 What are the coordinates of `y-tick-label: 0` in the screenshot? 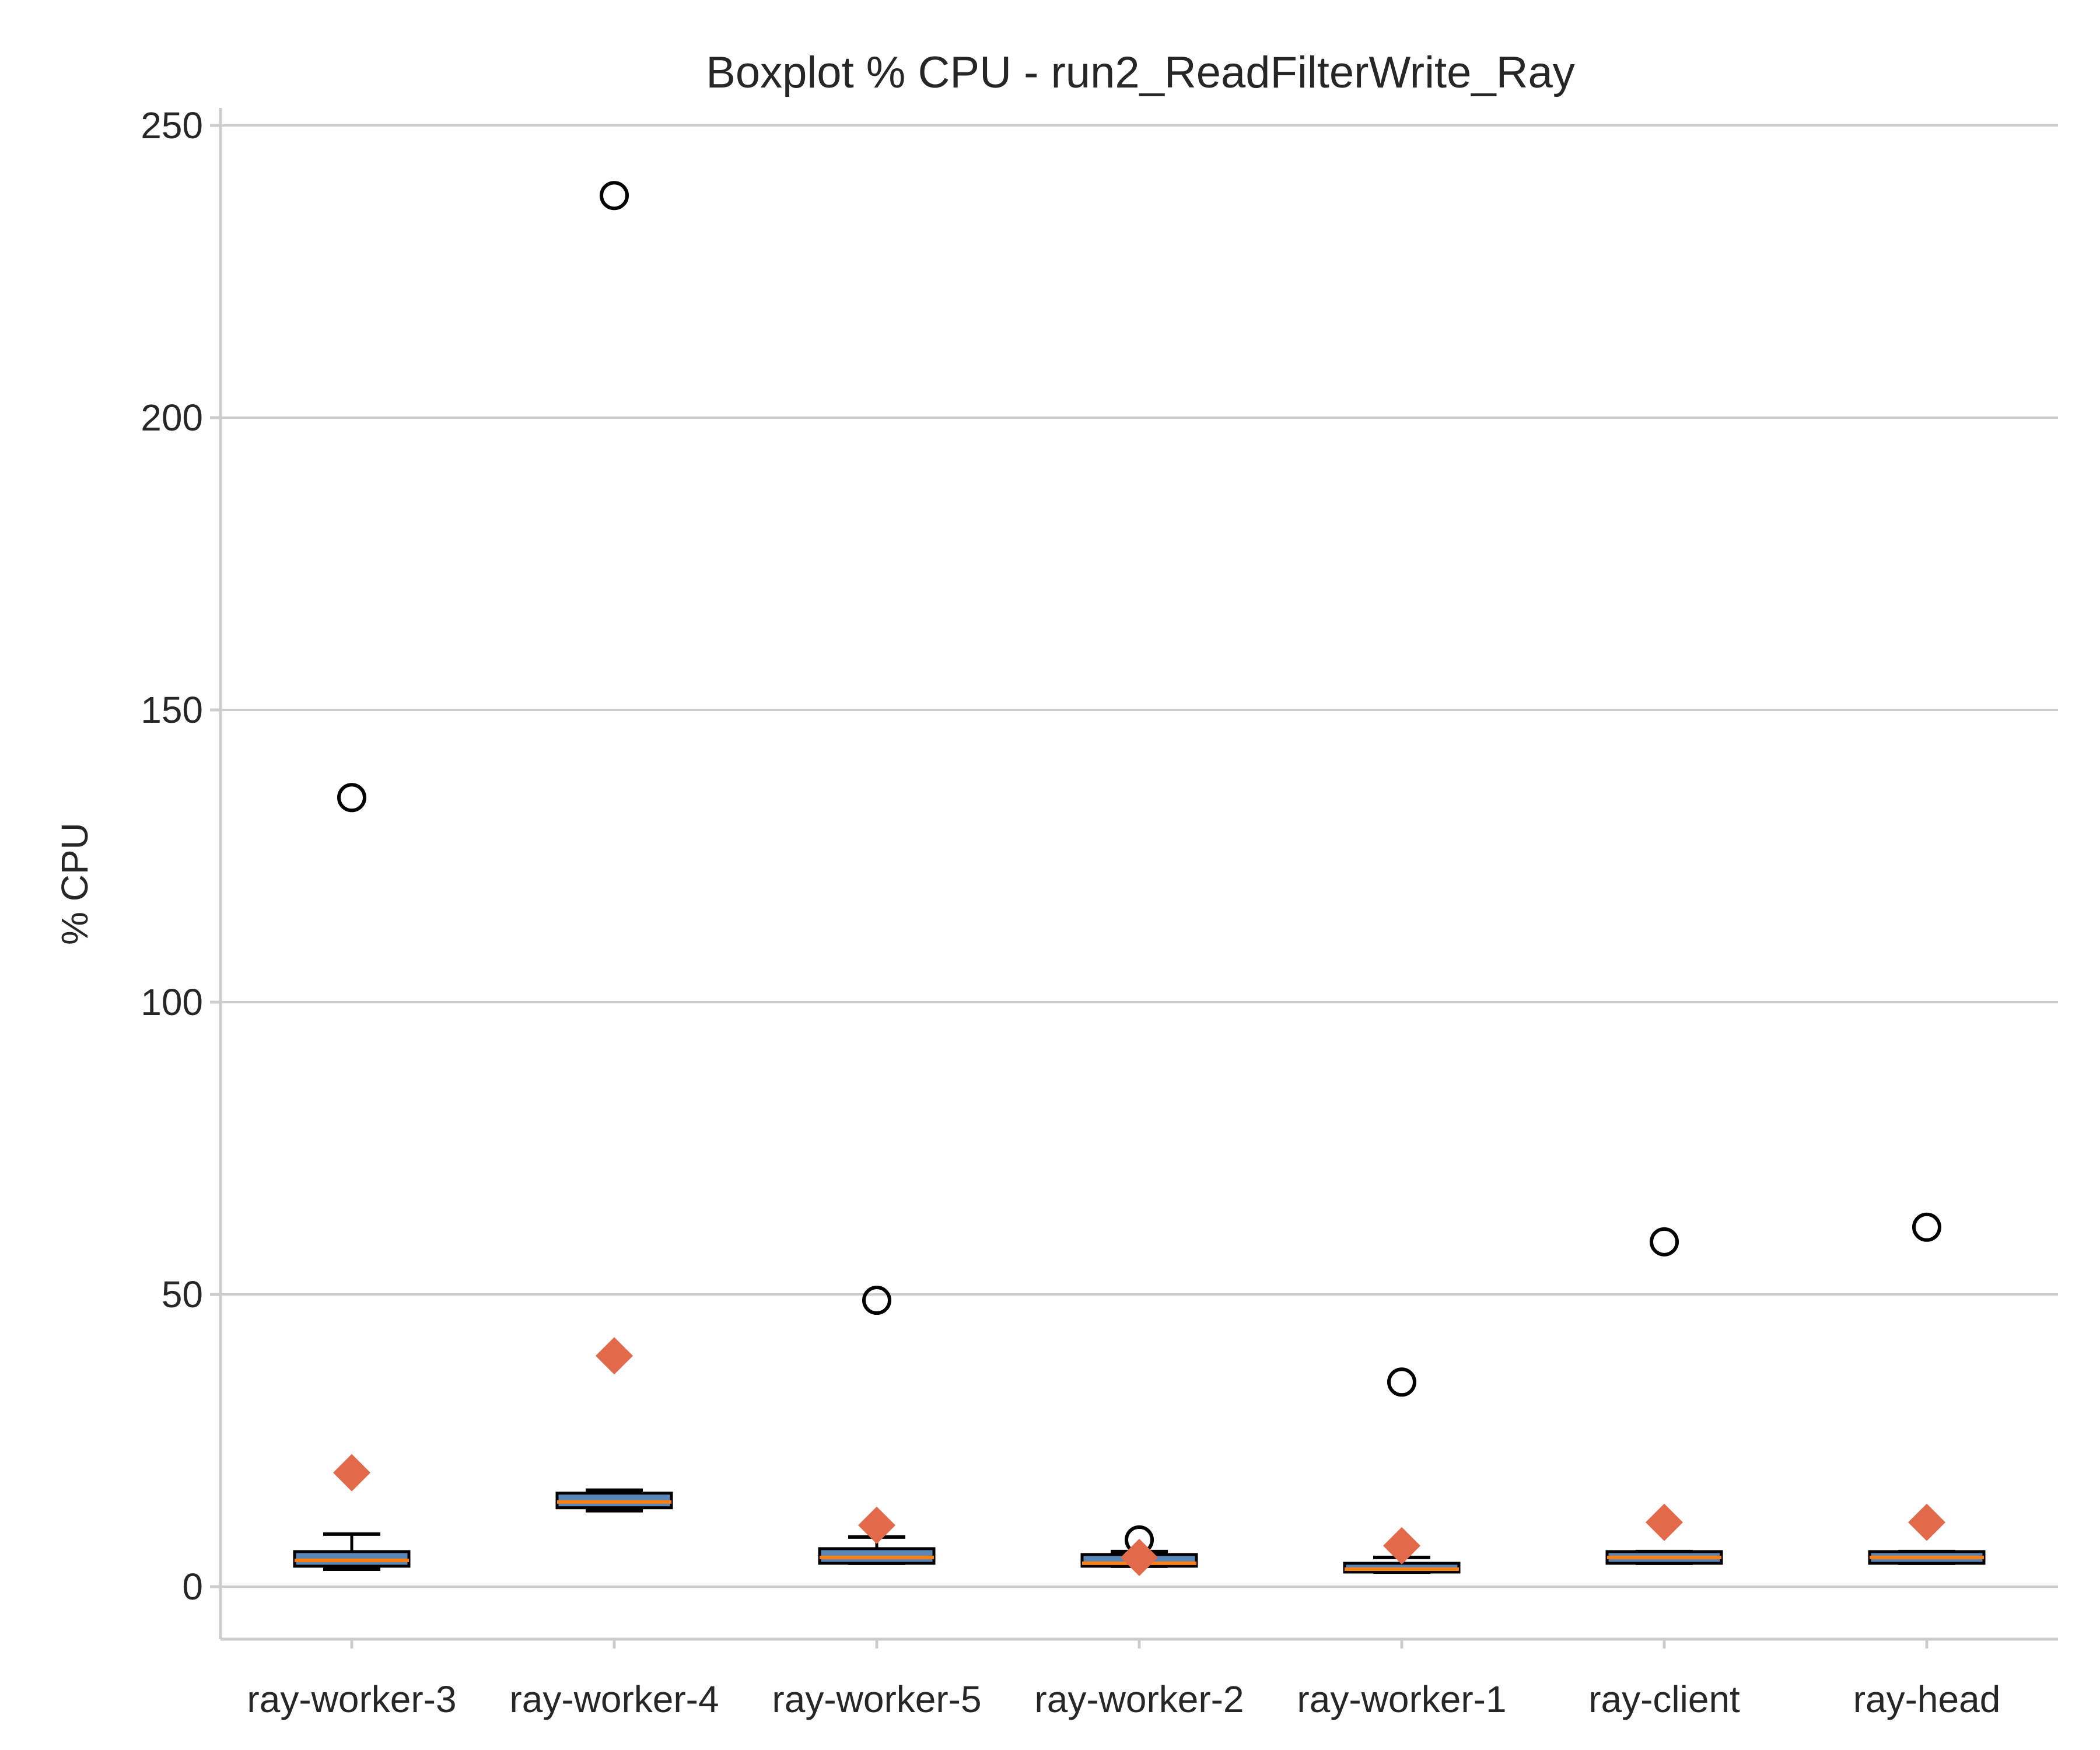 It's located at (192, 1587).